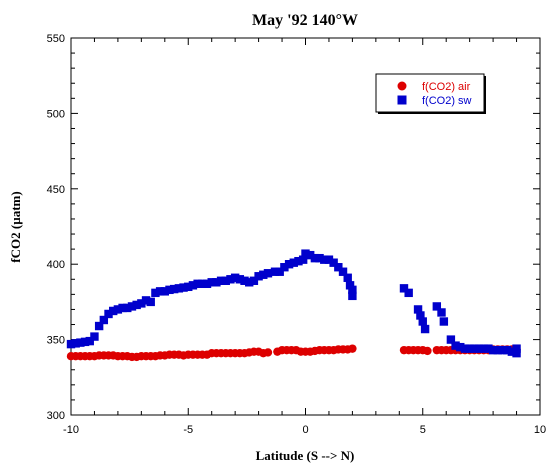 The height and width of the screenshot is (474, 559). I want to click on legend-box, so click(430, 93).